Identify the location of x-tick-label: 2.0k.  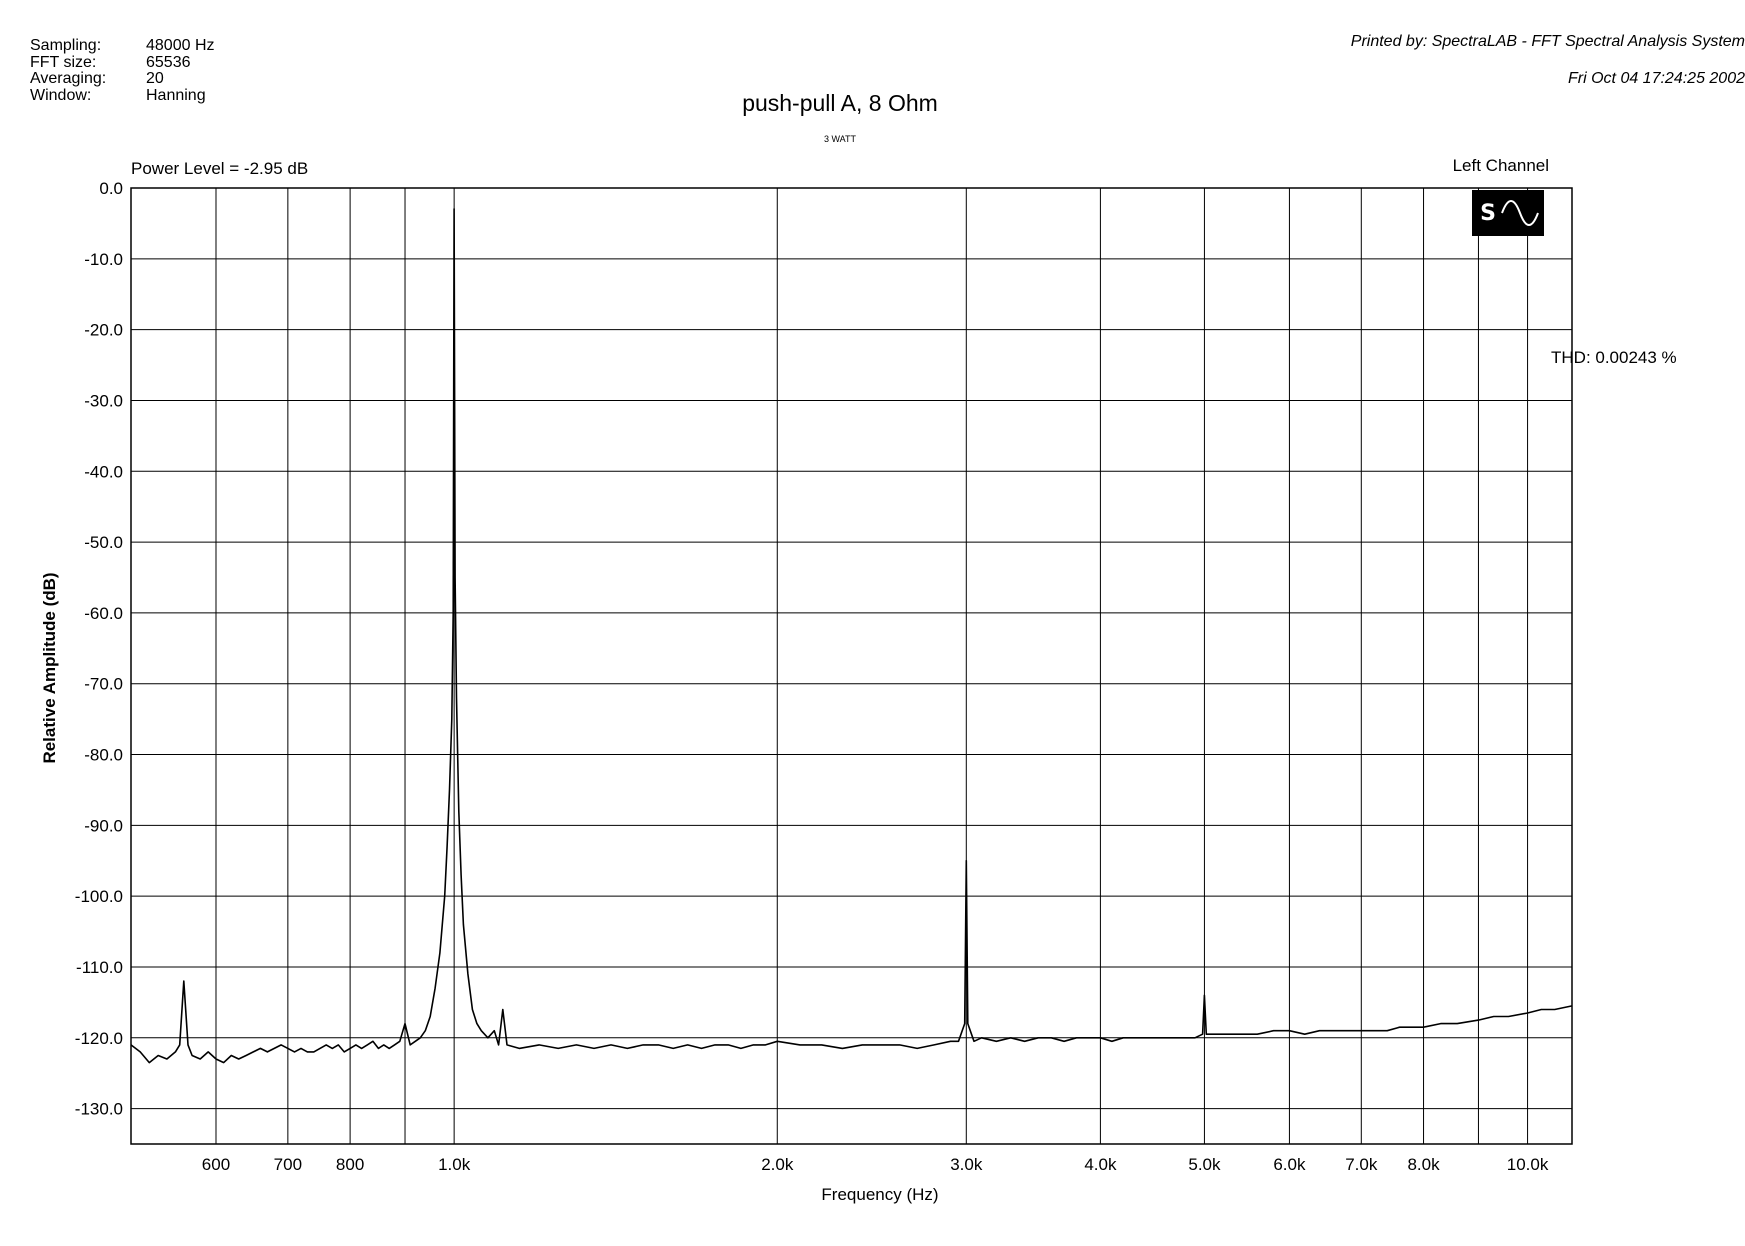
(777, 1164).